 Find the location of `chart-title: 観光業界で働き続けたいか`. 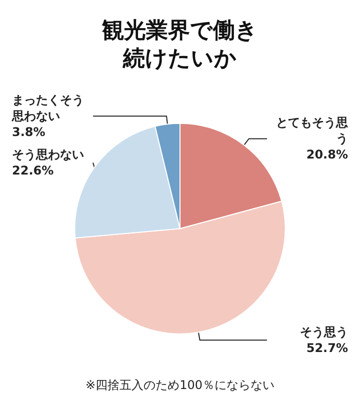

chart-title: 観光業界で働き続けたいか is located at coordinates (179, 45).